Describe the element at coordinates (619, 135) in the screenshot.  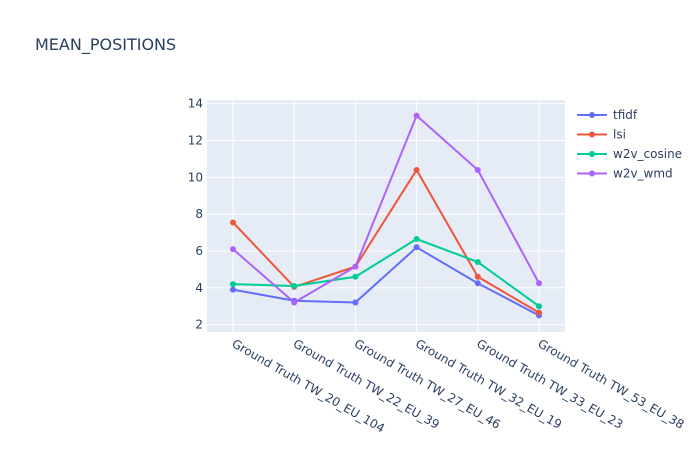
I see `legend-label: lsi` at that location.